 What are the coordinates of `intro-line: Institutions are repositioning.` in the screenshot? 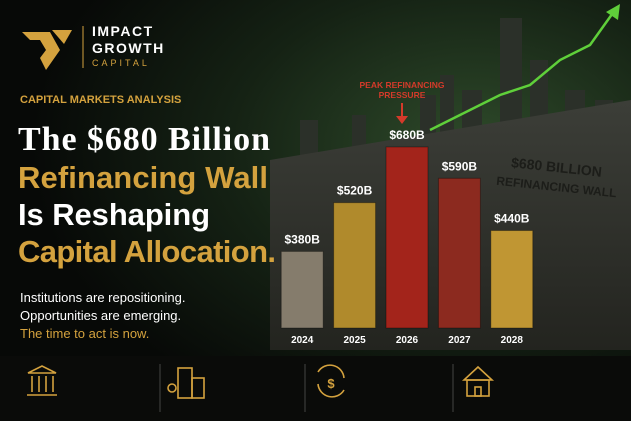 It's located at (102, 297).